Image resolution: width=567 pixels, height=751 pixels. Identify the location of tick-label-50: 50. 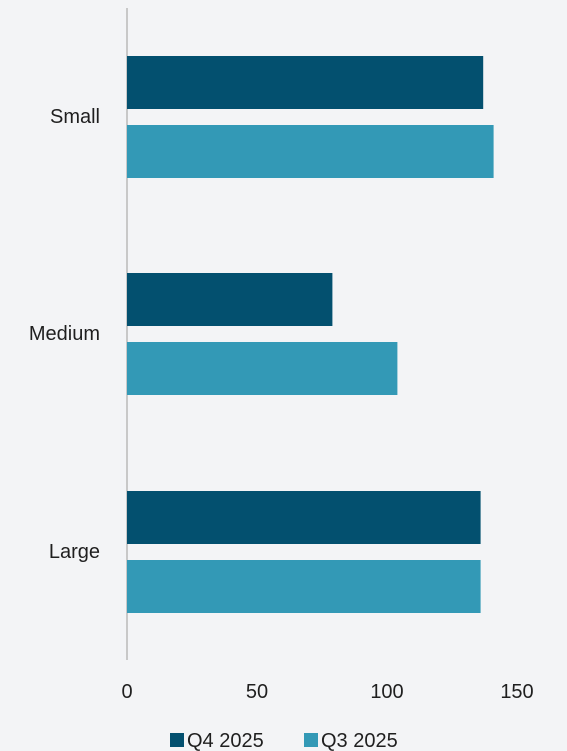
(257, 692).